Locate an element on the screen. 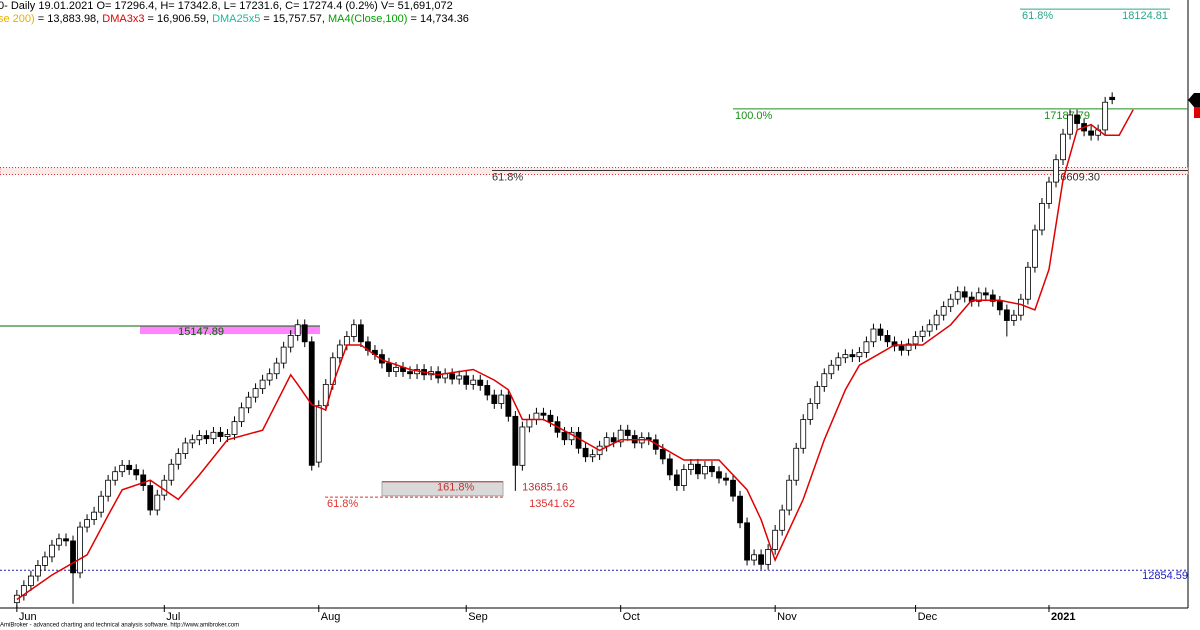  level-value: 17187.79 is located at coordinates (1067, 116).